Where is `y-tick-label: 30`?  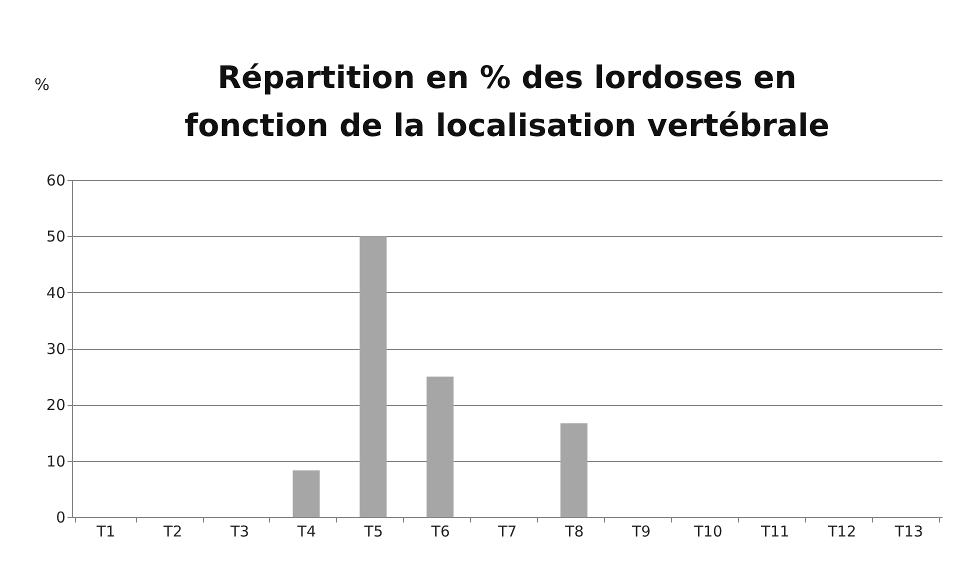
y-tick-label: 30 is located at coordinates (56, 349).